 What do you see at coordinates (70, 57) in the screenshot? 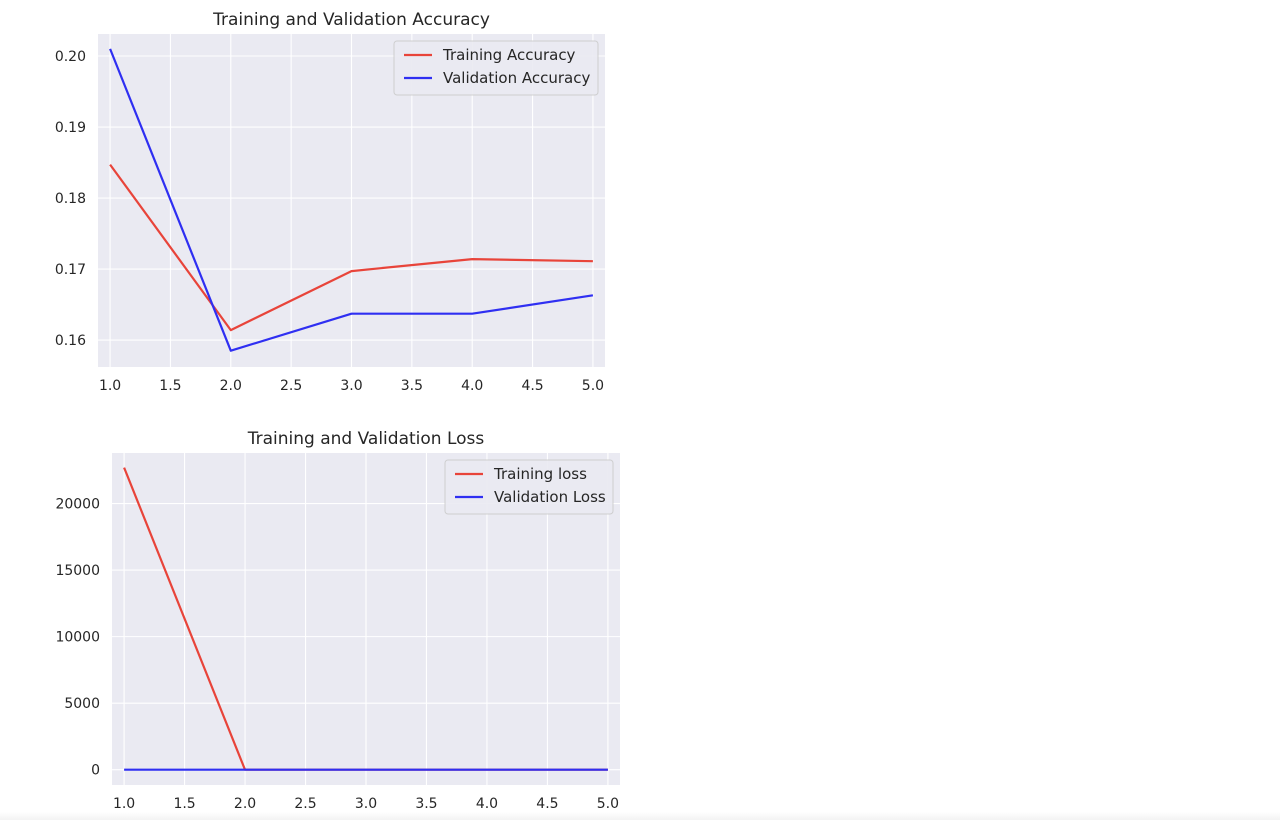
I see `y-tick-label: 0.20` at bounding box center [70, 57].